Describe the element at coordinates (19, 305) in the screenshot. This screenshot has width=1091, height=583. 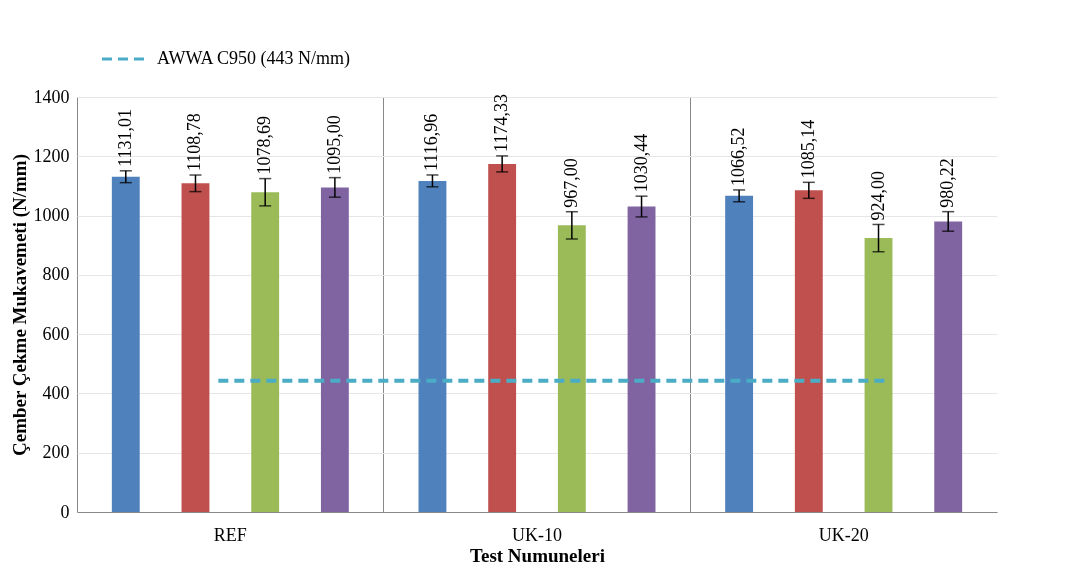
I see `y-axis-title: Çember Çekme Mukavemeti (N/mm)` at that location.